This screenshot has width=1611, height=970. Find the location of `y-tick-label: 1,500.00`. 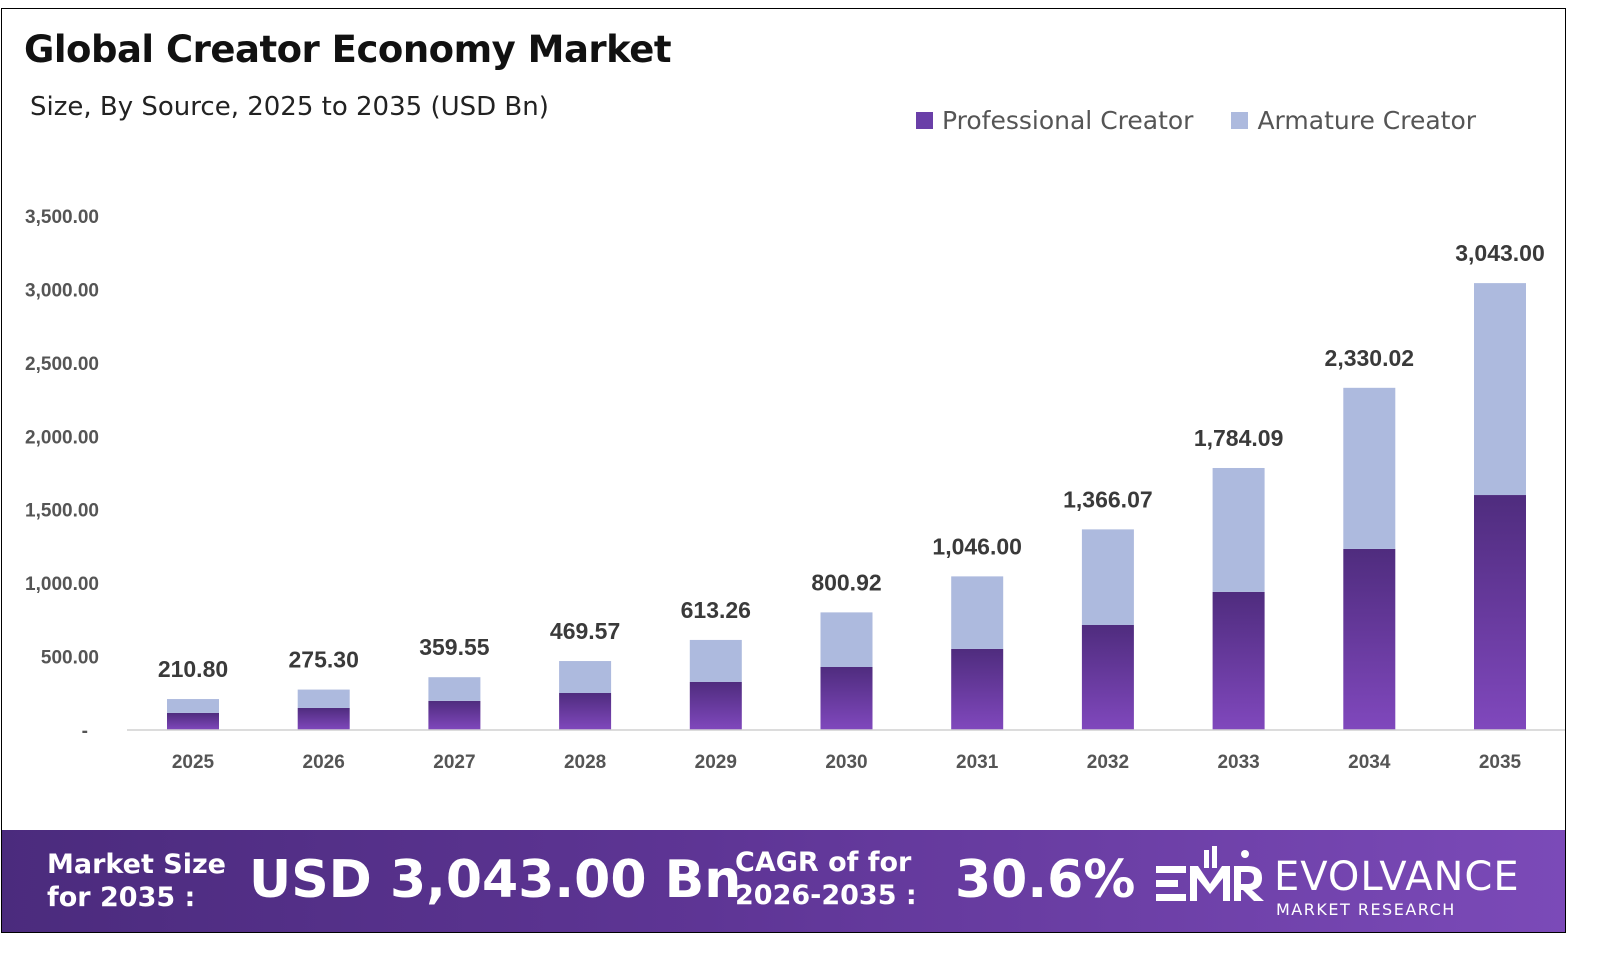

y-tick-label: 1,500.00 is located at coordinates (62, 511).